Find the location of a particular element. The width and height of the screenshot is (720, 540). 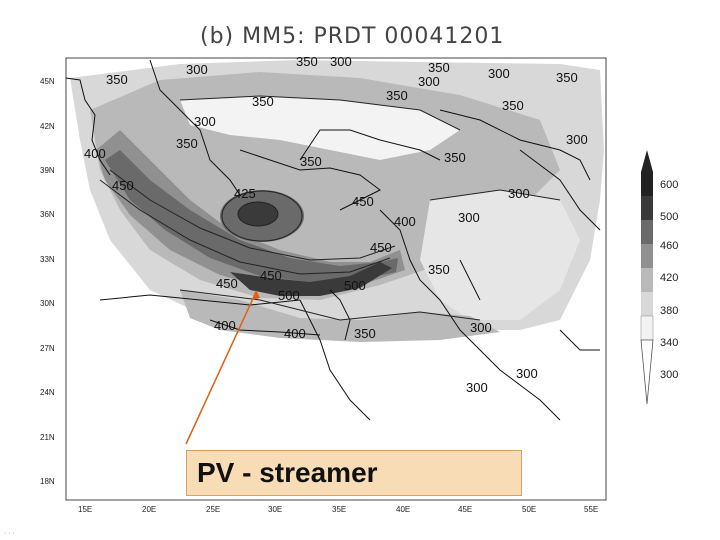

lon-label: 50E is located at coordinates (529, 509).